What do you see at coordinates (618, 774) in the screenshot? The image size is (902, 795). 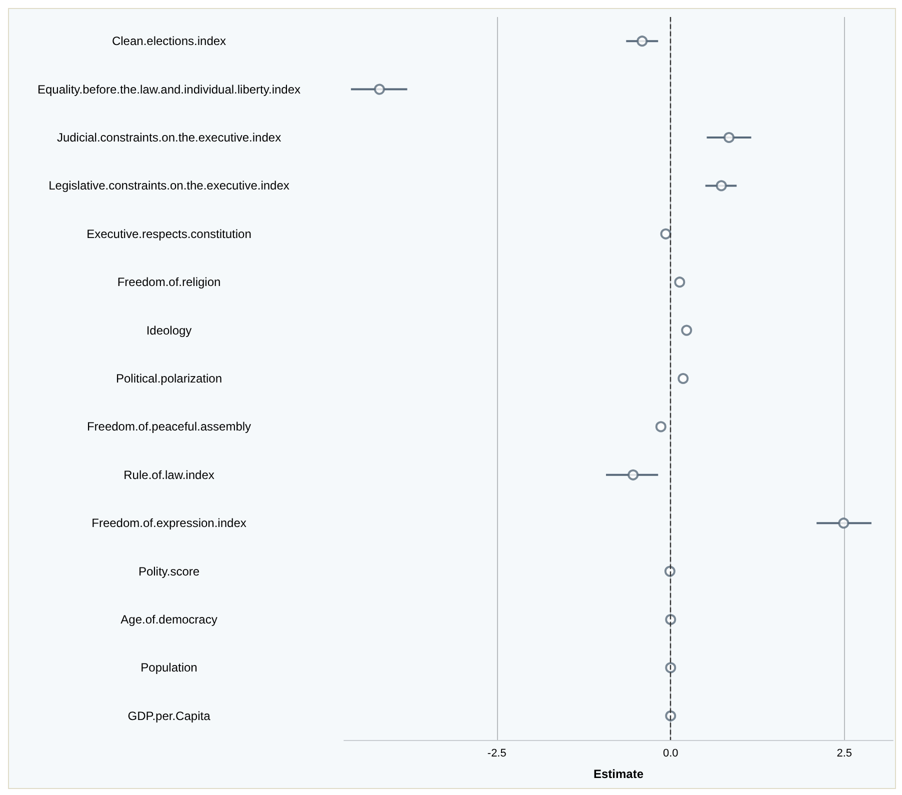 I see `x-axis-title: Estimate` at bounding box center [618, 774].